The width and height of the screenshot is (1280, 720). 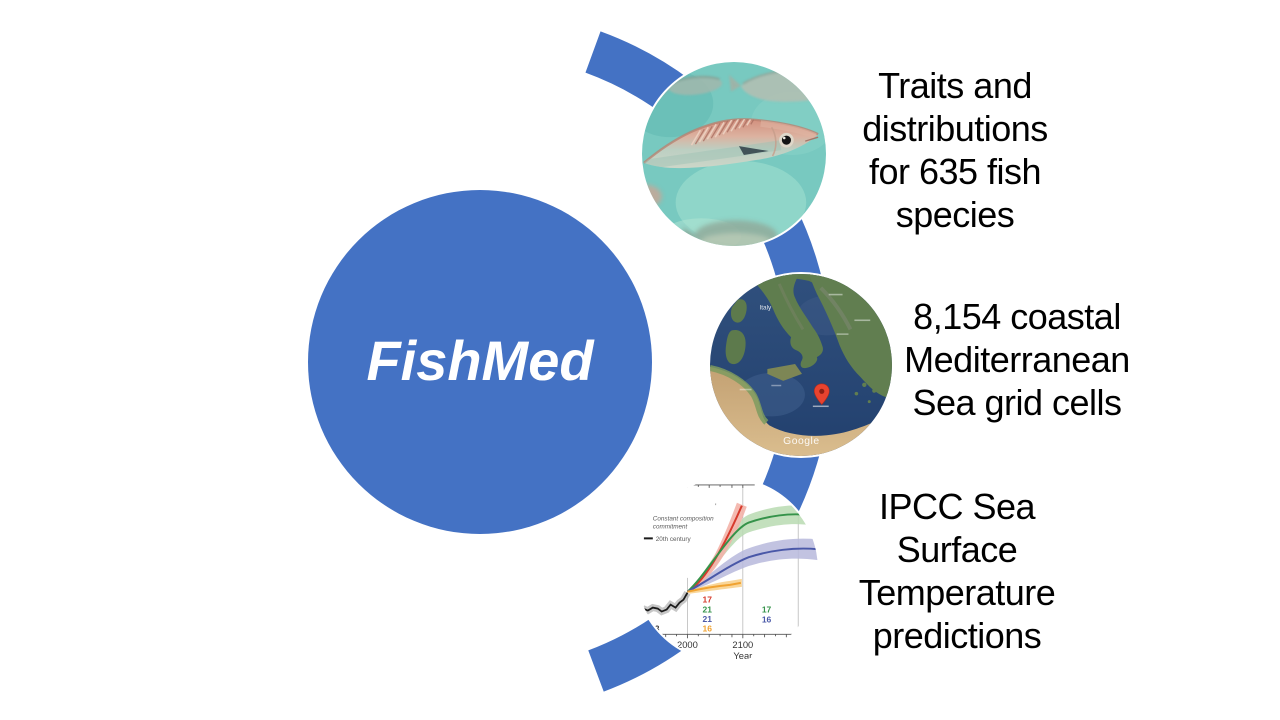 What do you see at coordinates (683, 519) in the screenshot?
I see `legend-line1: Constant composition` at bounding box center [683, 519].